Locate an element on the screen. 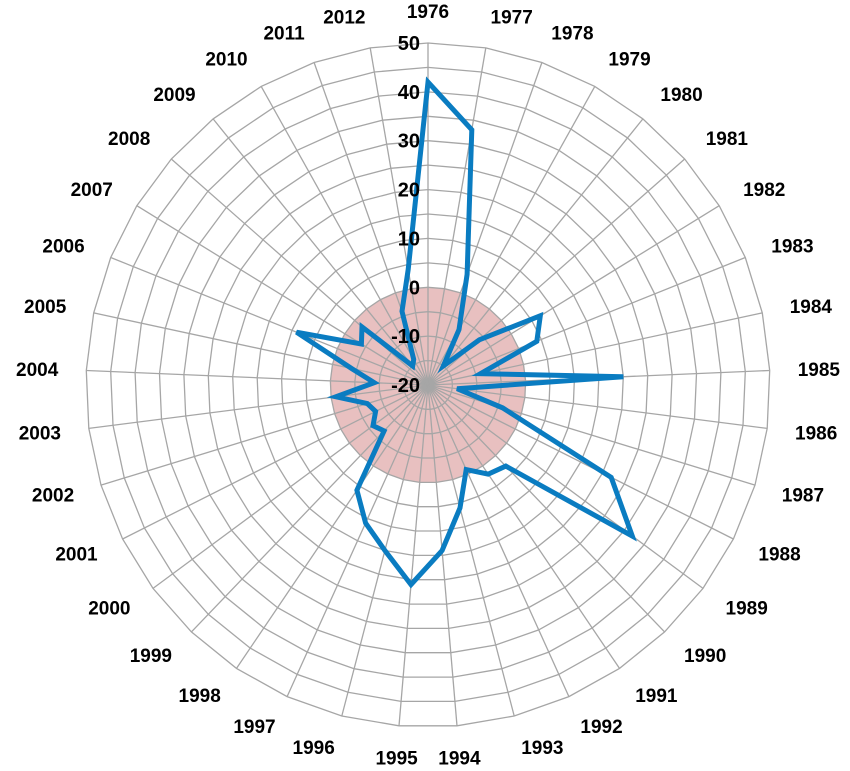  category-label: 1991 is located at coordinates (656, 696).